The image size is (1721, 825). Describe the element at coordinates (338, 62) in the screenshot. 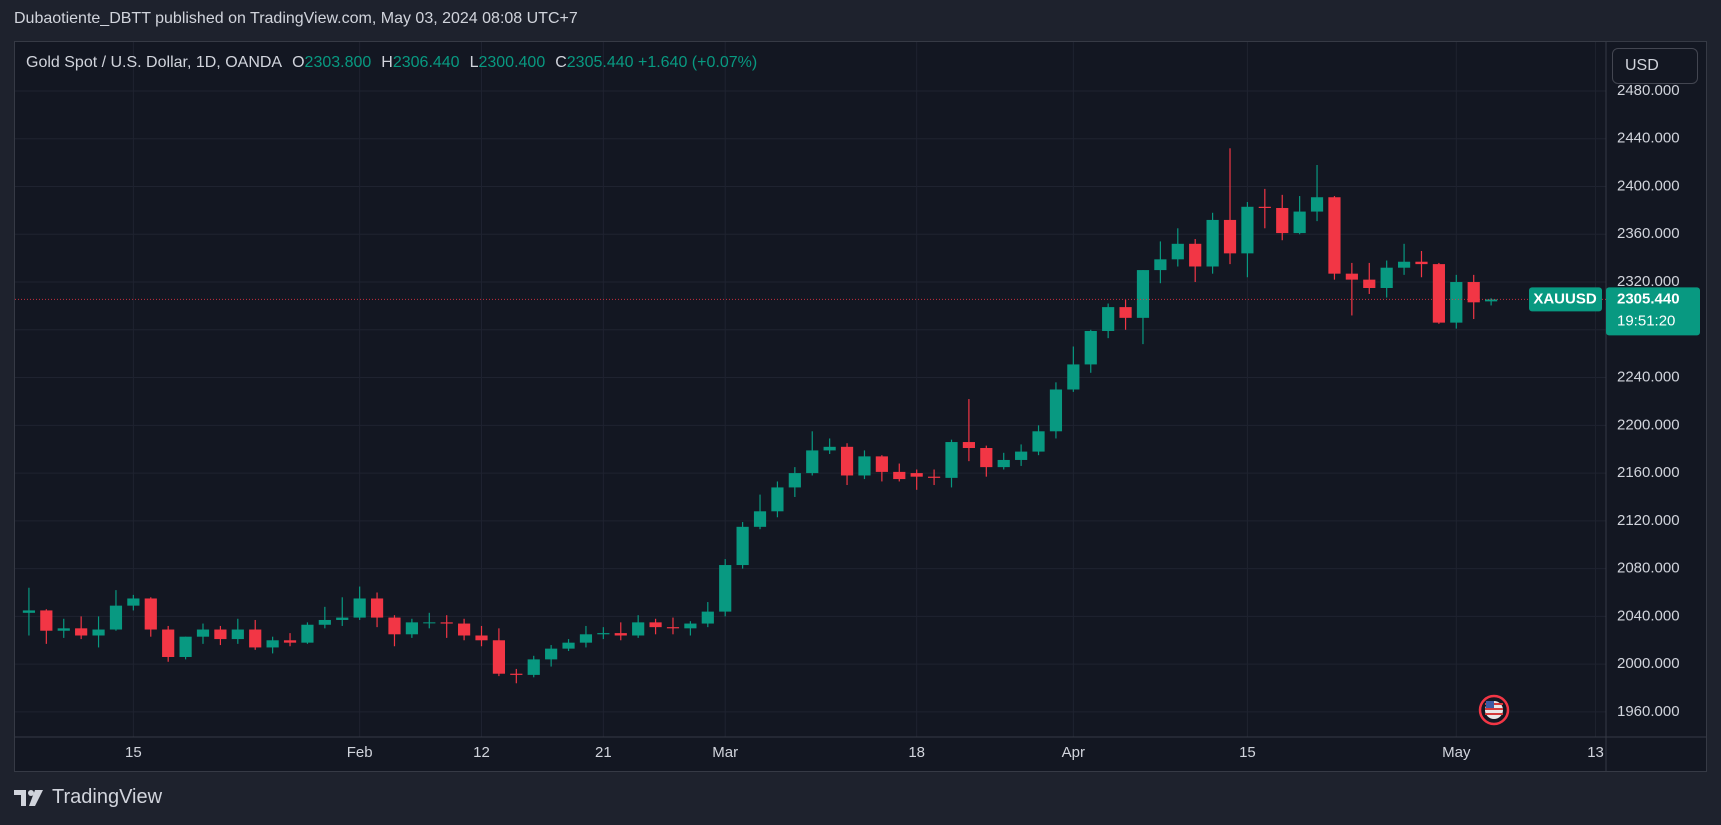

I see `ohlc-value: 2303.800` at that location.